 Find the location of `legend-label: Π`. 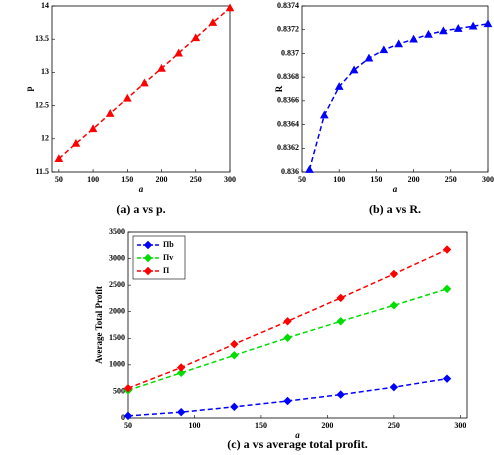

legend-label: Π is located at coordinates (166, 270).